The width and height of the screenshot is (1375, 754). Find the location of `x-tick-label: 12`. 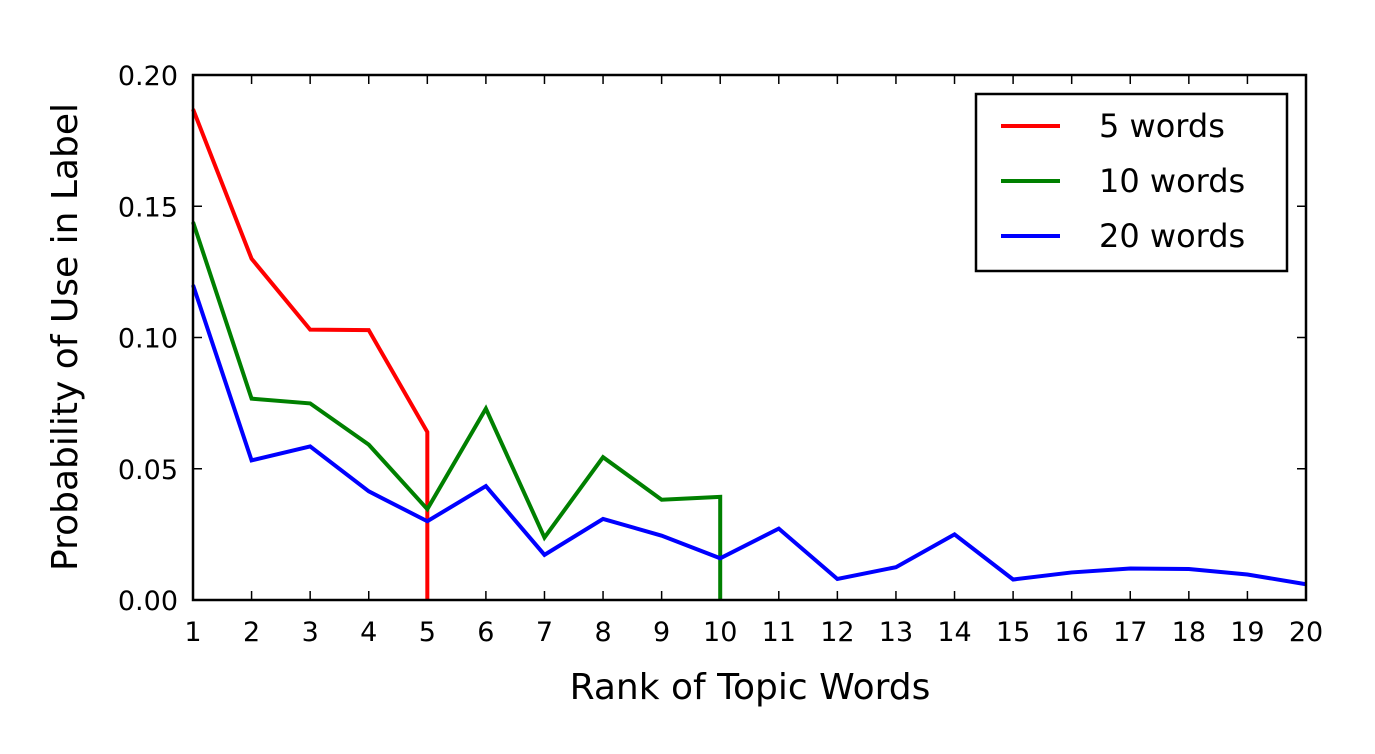

x-tick-label: 12 is located at coordinates (837, 632).